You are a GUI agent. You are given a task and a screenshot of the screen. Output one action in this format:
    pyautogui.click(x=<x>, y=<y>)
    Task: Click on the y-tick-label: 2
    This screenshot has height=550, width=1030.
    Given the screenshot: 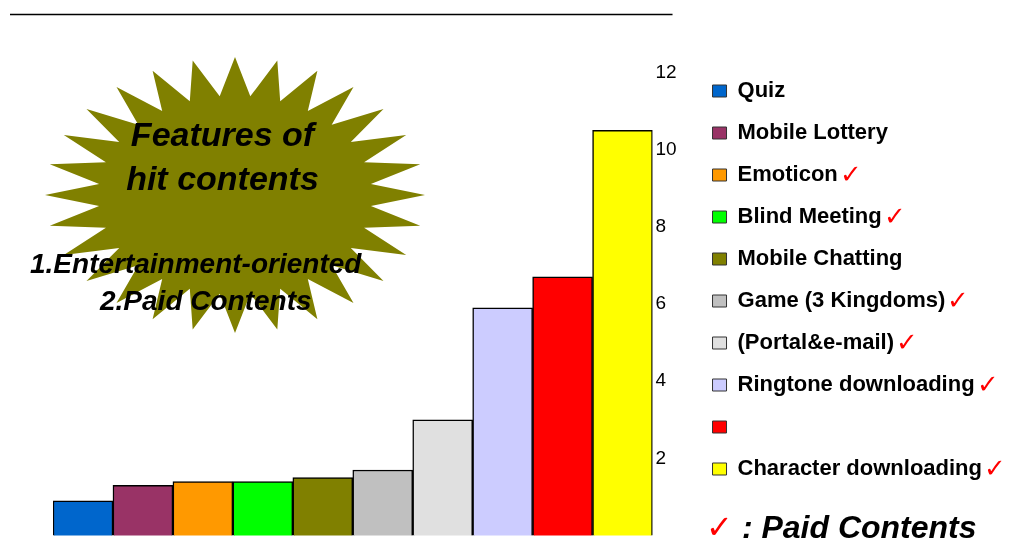 What is the action you would take?
    pyautogui.click(x=661, y=457)
    